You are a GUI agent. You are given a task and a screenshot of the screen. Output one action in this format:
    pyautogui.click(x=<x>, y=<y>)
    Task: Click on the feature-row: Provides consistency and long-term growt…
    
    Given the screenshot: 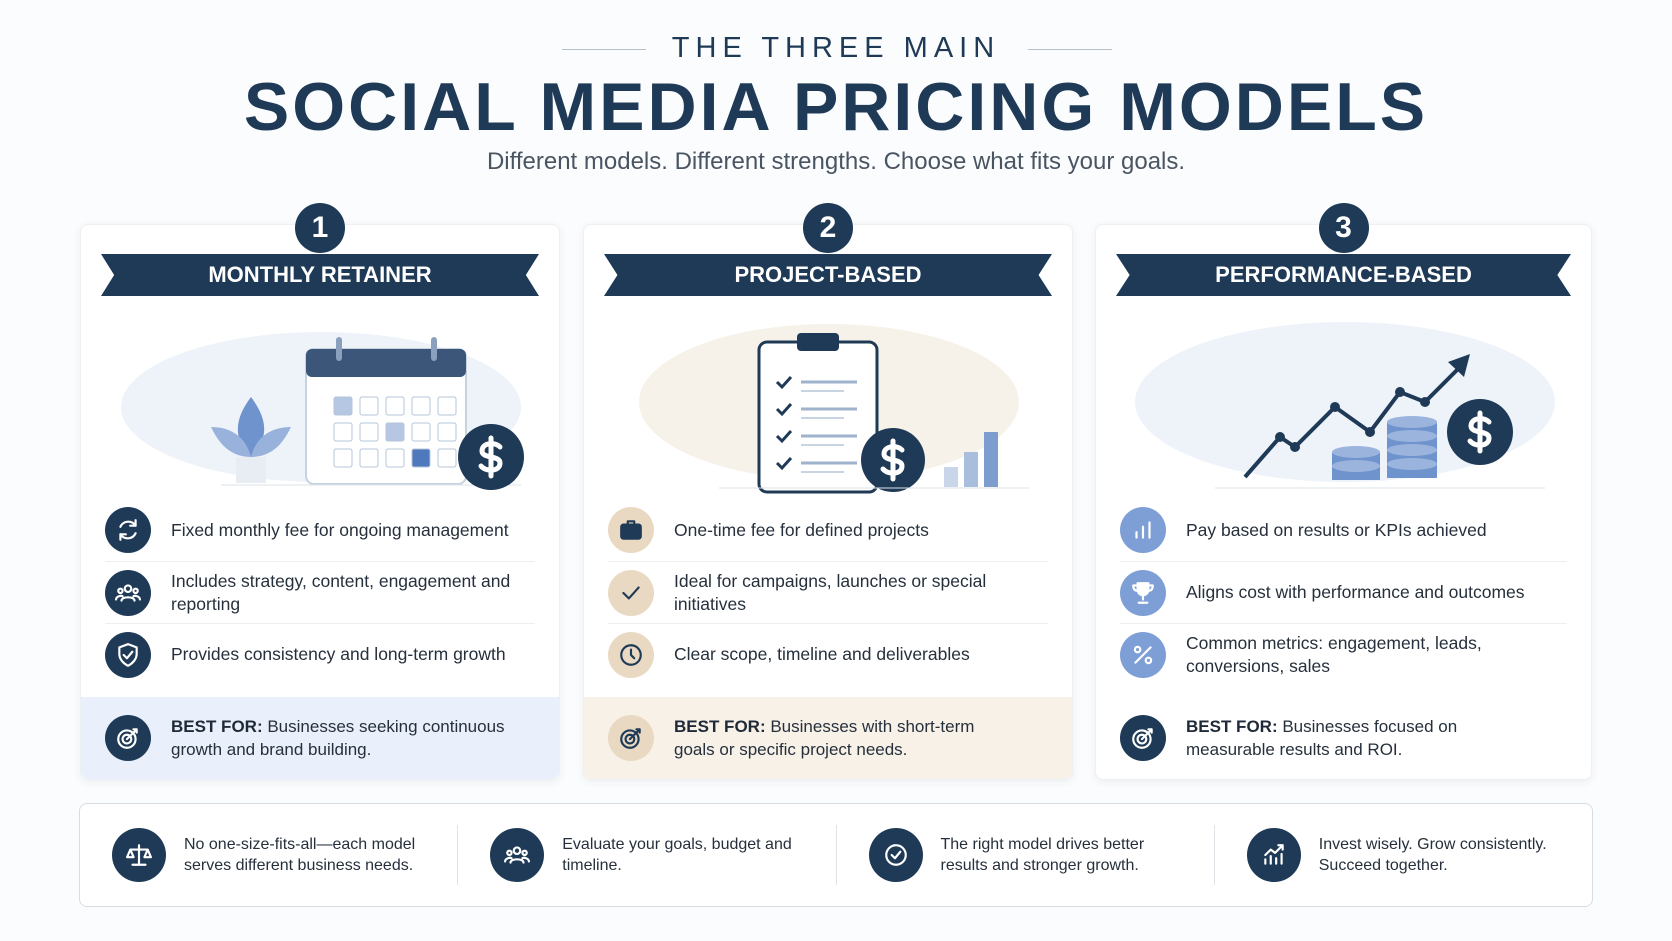 What is the action you would take?
    pyautogui.click(x=320, y=654)
    